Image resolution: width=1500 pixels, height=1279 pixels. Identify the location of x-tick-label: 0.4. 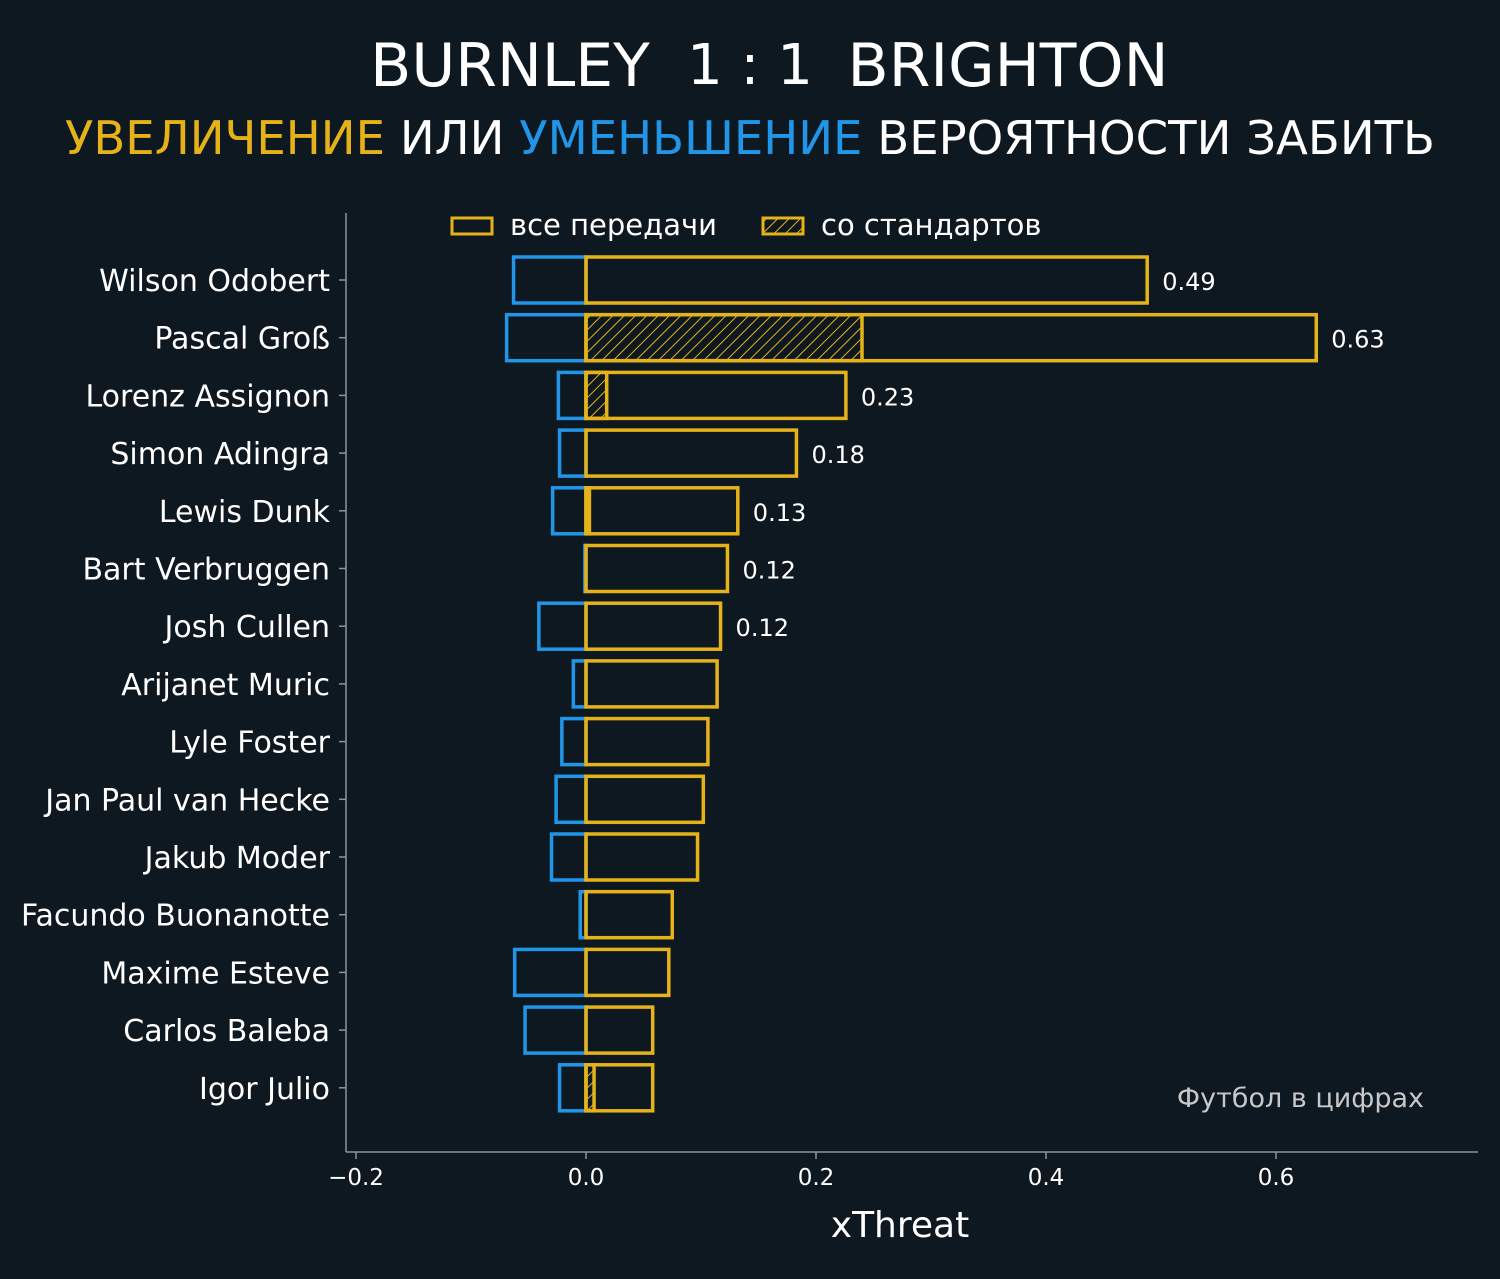
(1046, 1178).